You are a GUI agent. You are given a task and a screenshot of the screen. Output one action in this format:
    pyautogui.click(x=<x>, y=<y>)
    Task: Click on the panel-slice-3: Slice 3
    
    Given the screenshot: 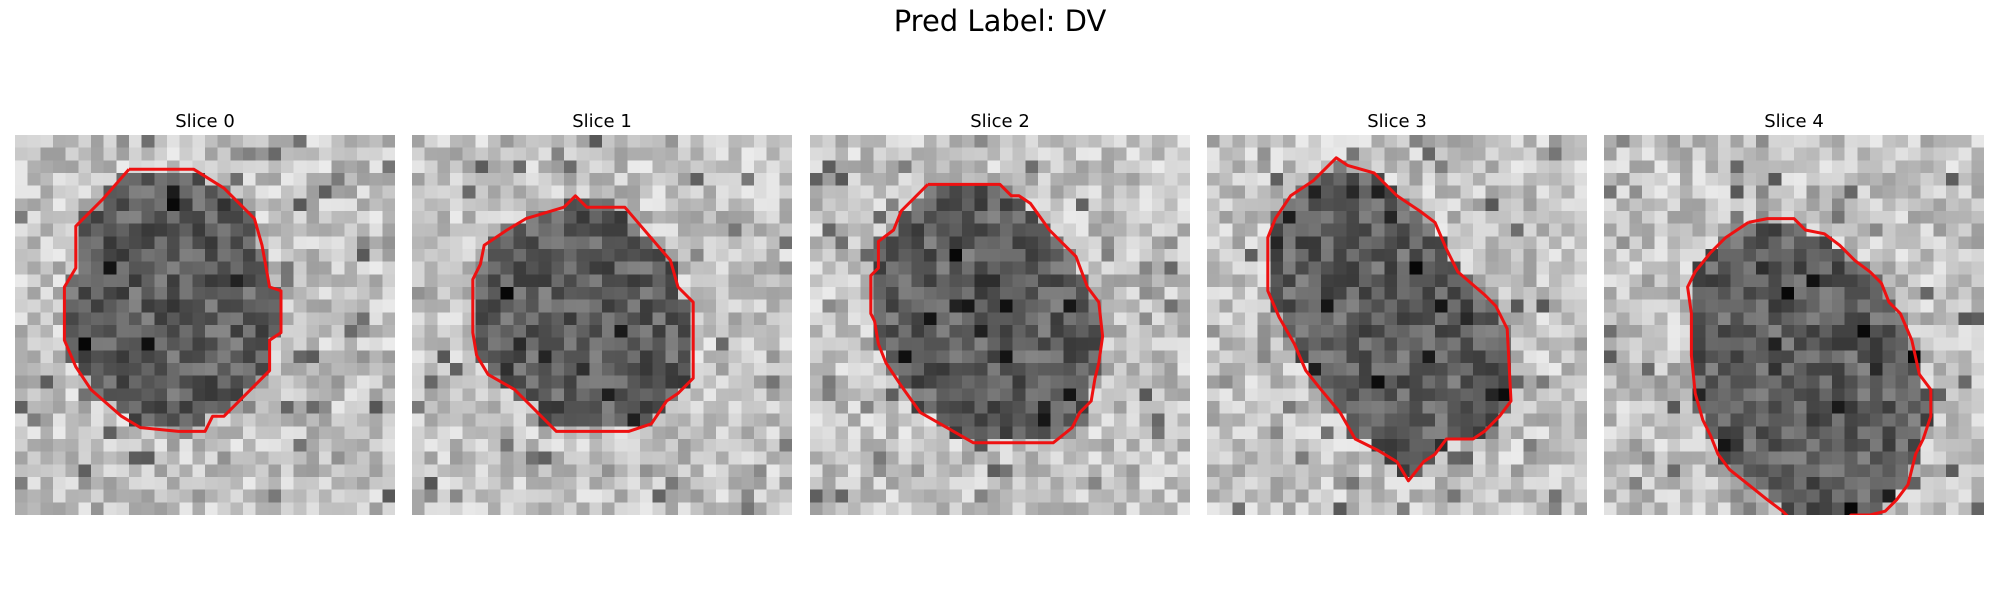 What is the action you would take?
    pyautogui.click(x=1397, y=312)
    